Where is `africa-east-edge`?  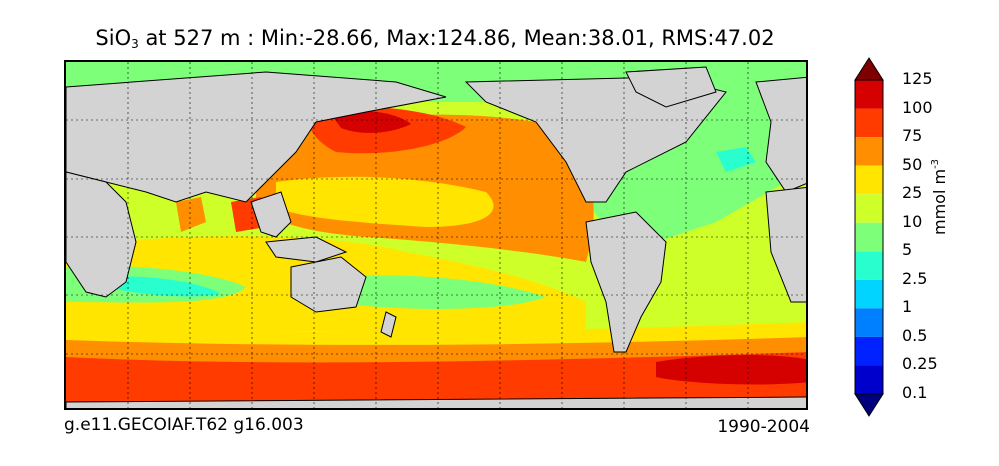
africa-east-edge is located at coordinates (785, 244).